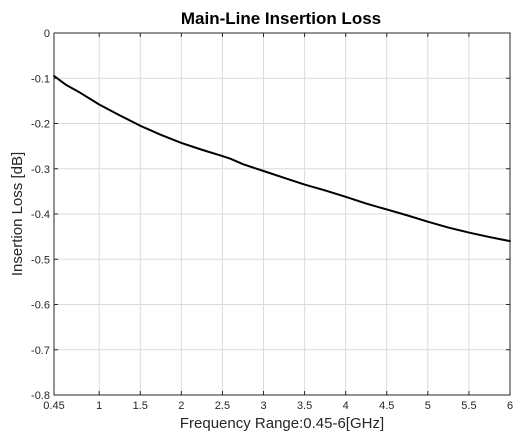  I want to click on x-tick-label: 5, so click(428, 406).